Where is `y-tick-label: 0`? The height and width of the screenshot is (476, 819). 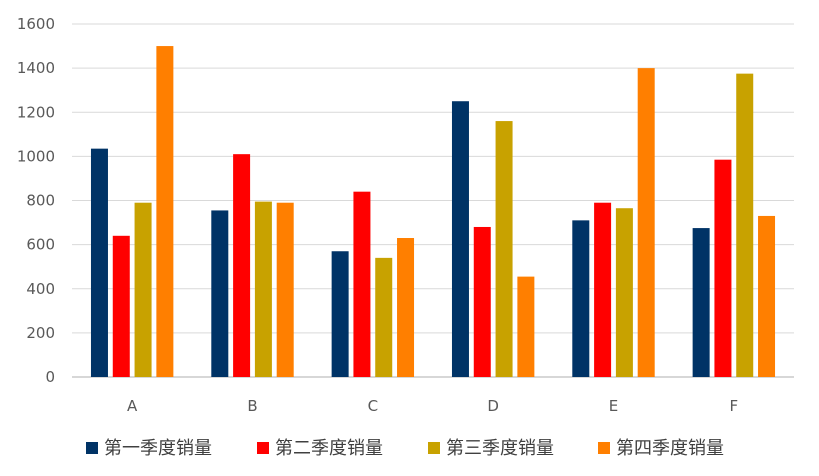
y-tick-label: 0 is located at coordinates (50, 377).